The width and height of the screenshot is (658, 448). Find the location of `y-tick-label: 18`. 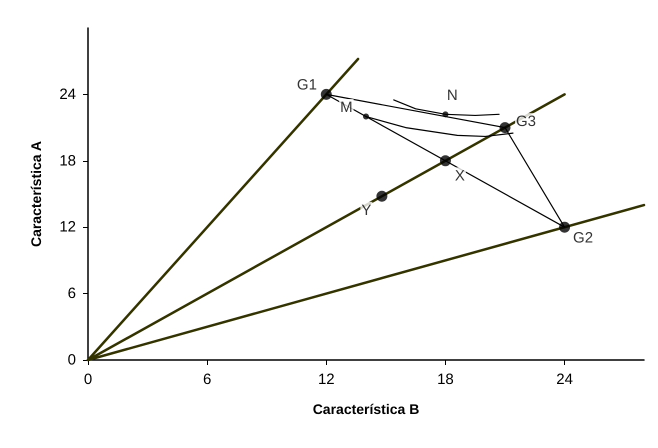

y-tick-label: 18 is located at coordinates (67, 161).